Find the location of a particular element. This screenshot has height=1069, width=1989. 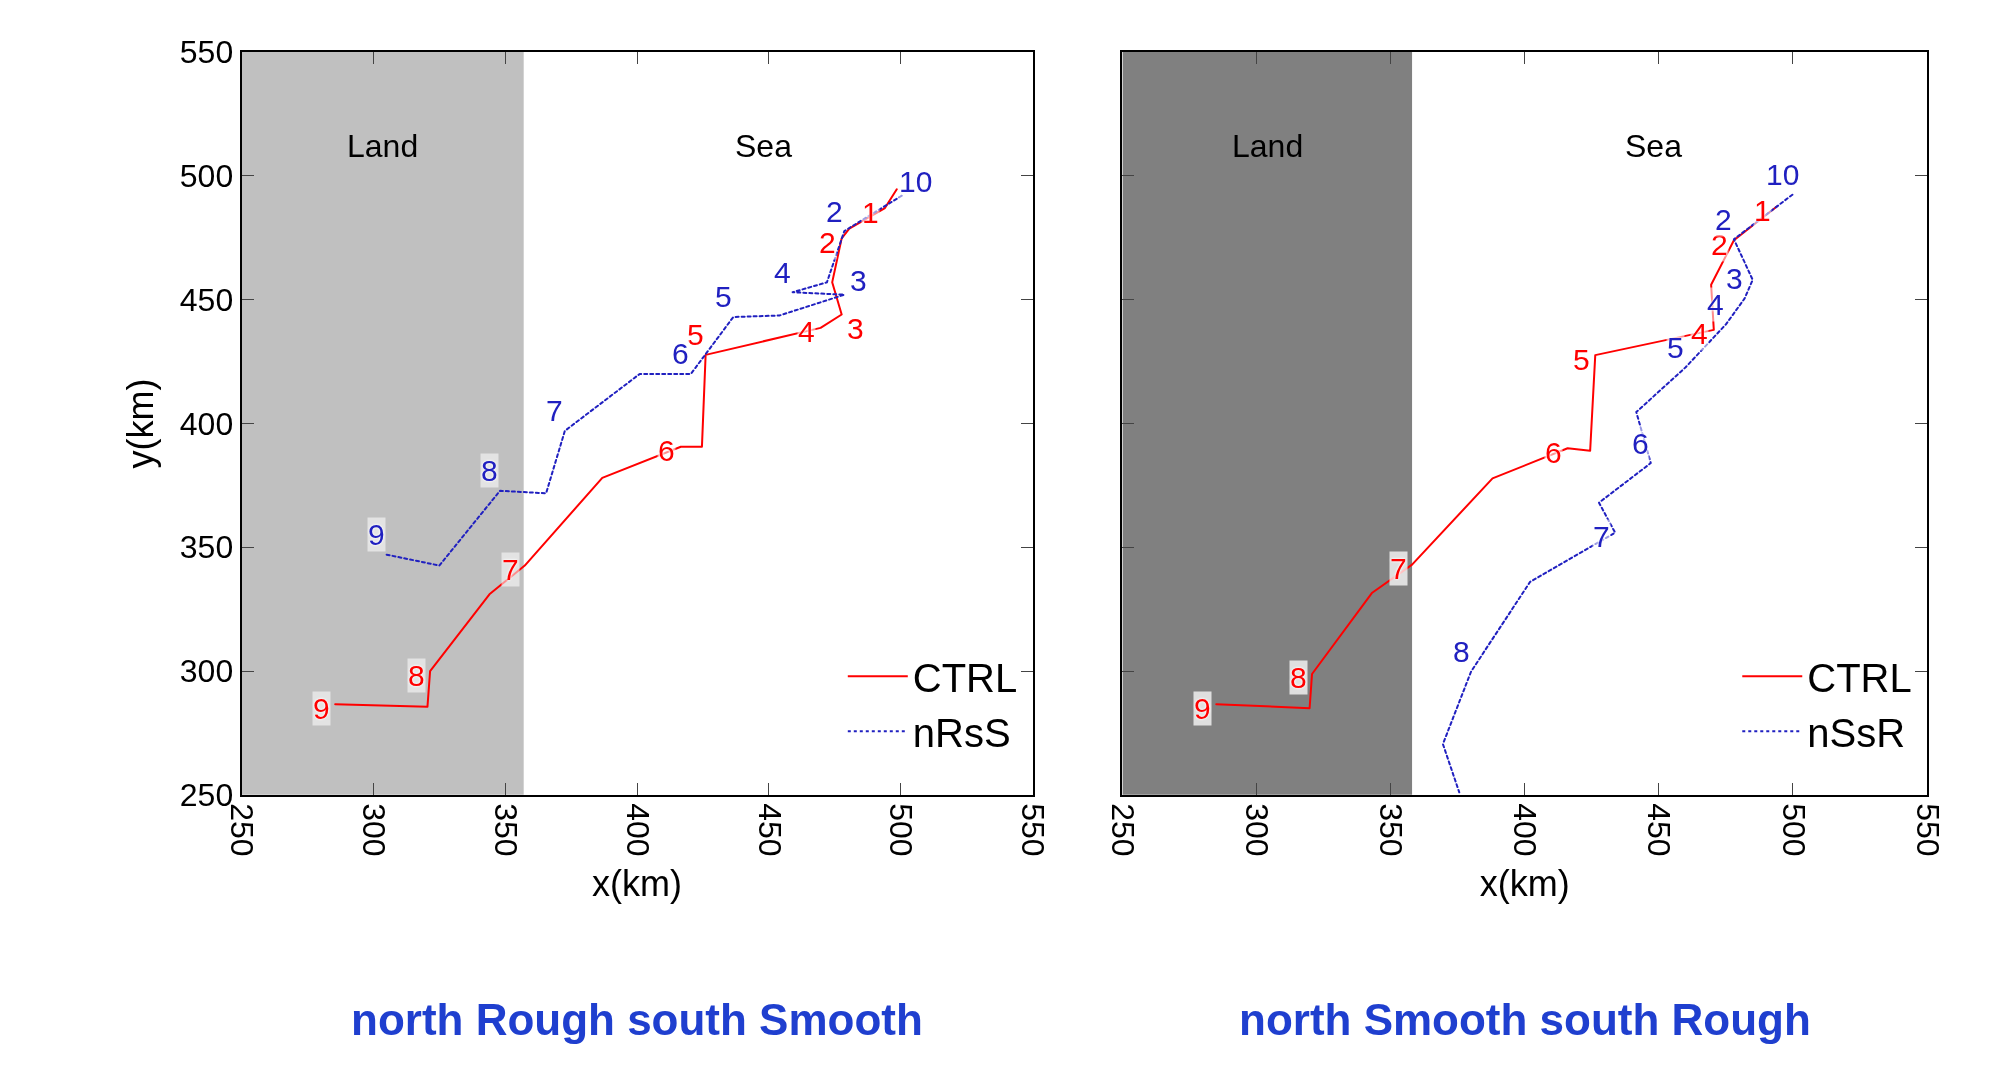

y-axis-title: y(km) is located at coordinates (141, 423).